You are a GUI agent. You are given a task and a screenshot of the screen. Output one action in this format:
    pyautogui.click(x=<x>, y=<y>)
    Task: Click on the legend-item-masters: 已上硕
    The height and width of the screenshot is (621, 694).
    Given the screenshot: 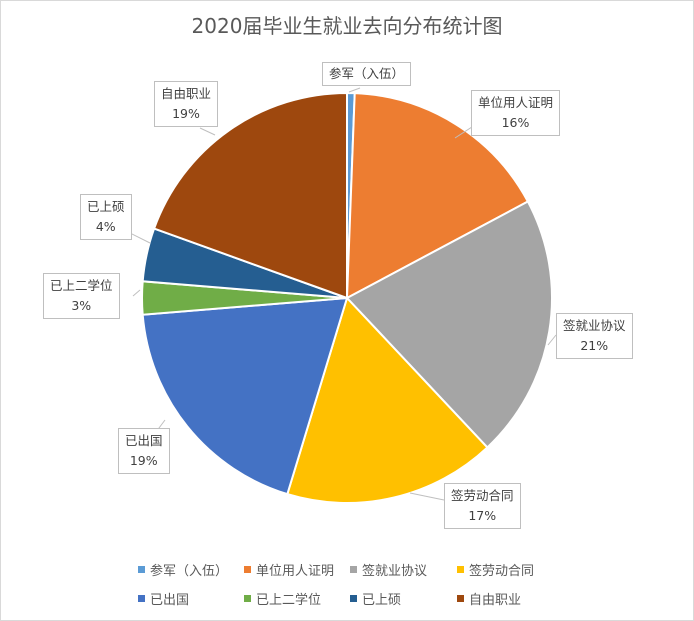 What is the action you would take?
    pyautogui.click(x=375, y=598)
    